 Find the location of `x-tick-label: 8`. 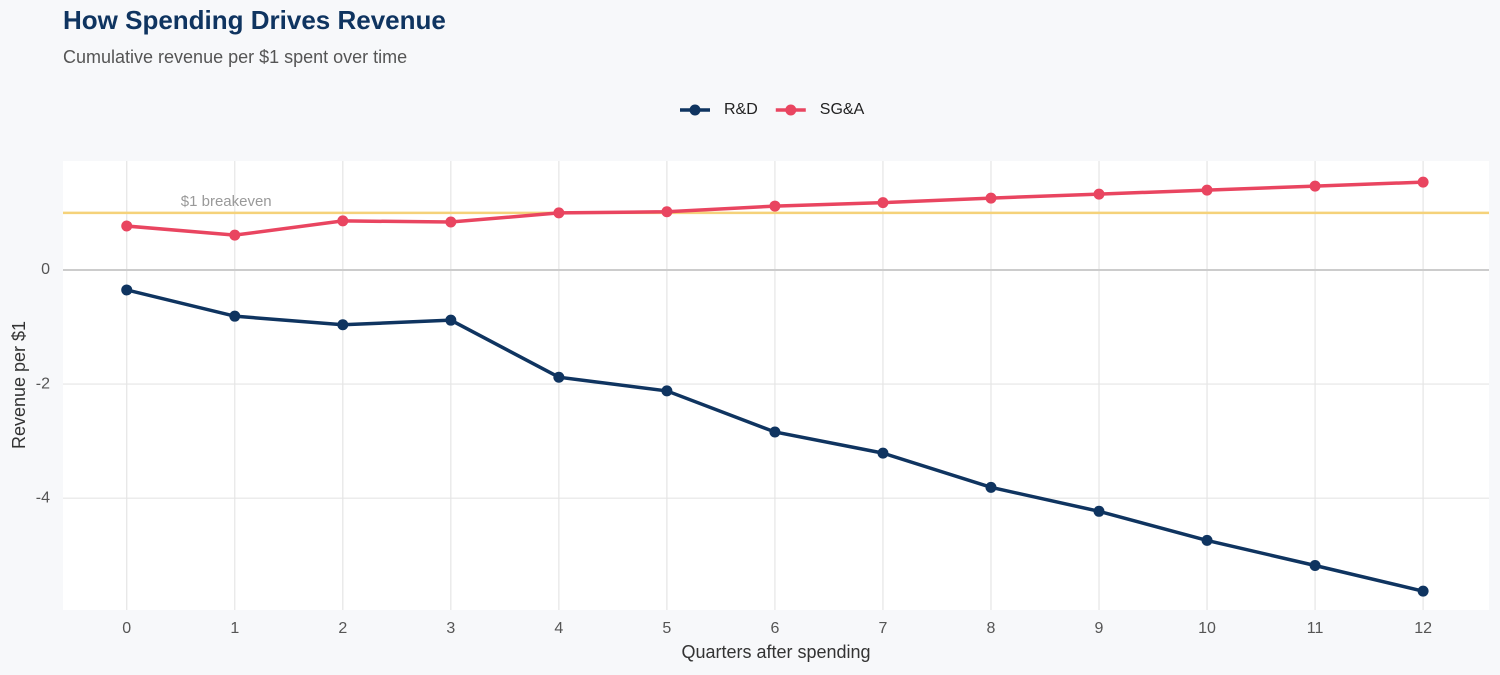

x-tick-label: 8 is located at coordinates (991, 628).